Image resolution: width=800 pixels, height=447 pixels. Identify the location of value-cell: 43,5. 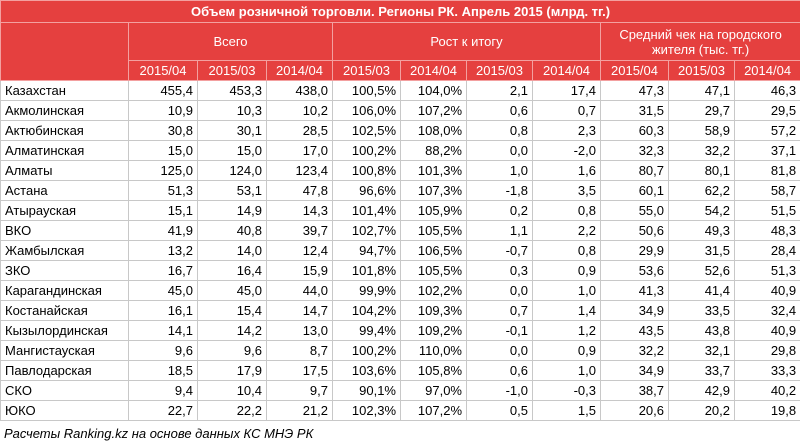
(635, 331).